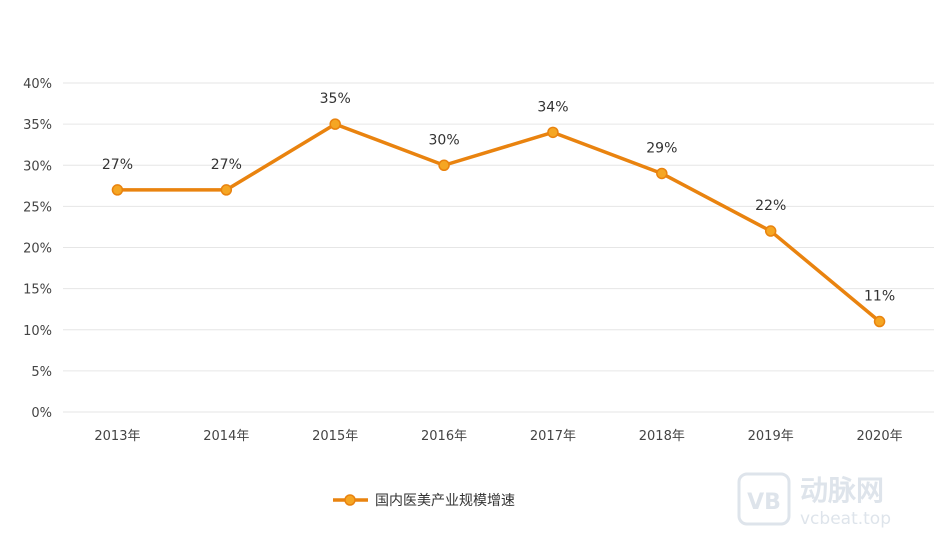 The image size is (934, 539). I want to click on y-tick-label: 25%, so click(37, 207).